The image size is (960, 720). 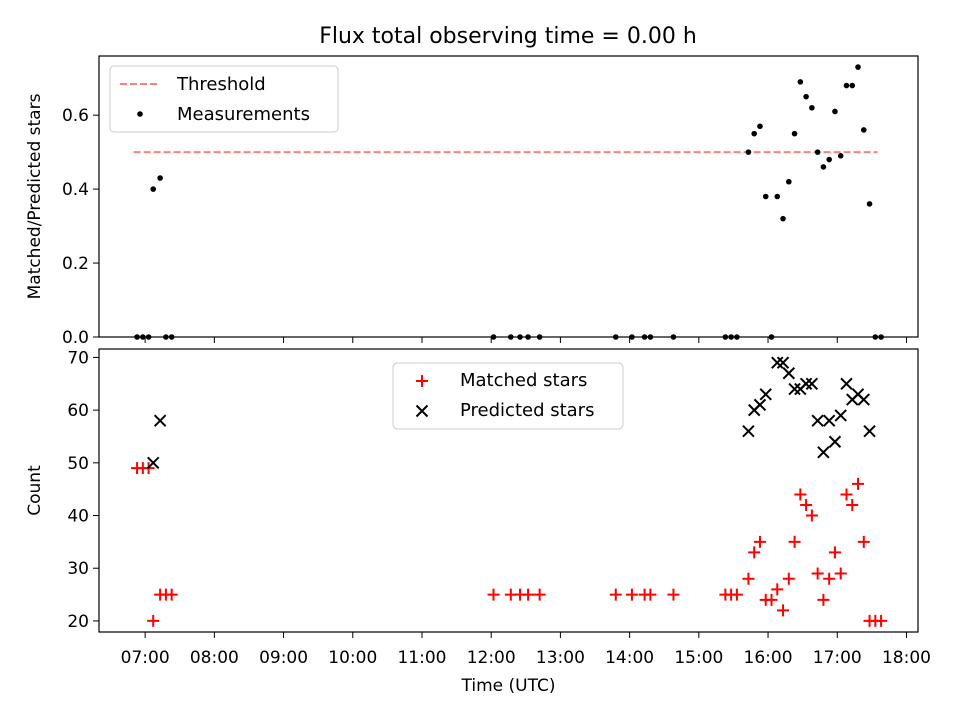 What do you see at coordinates (768, 658) in the screenshot?
I see `x-tick-label: 16:00` at bounding box center [768, 658].